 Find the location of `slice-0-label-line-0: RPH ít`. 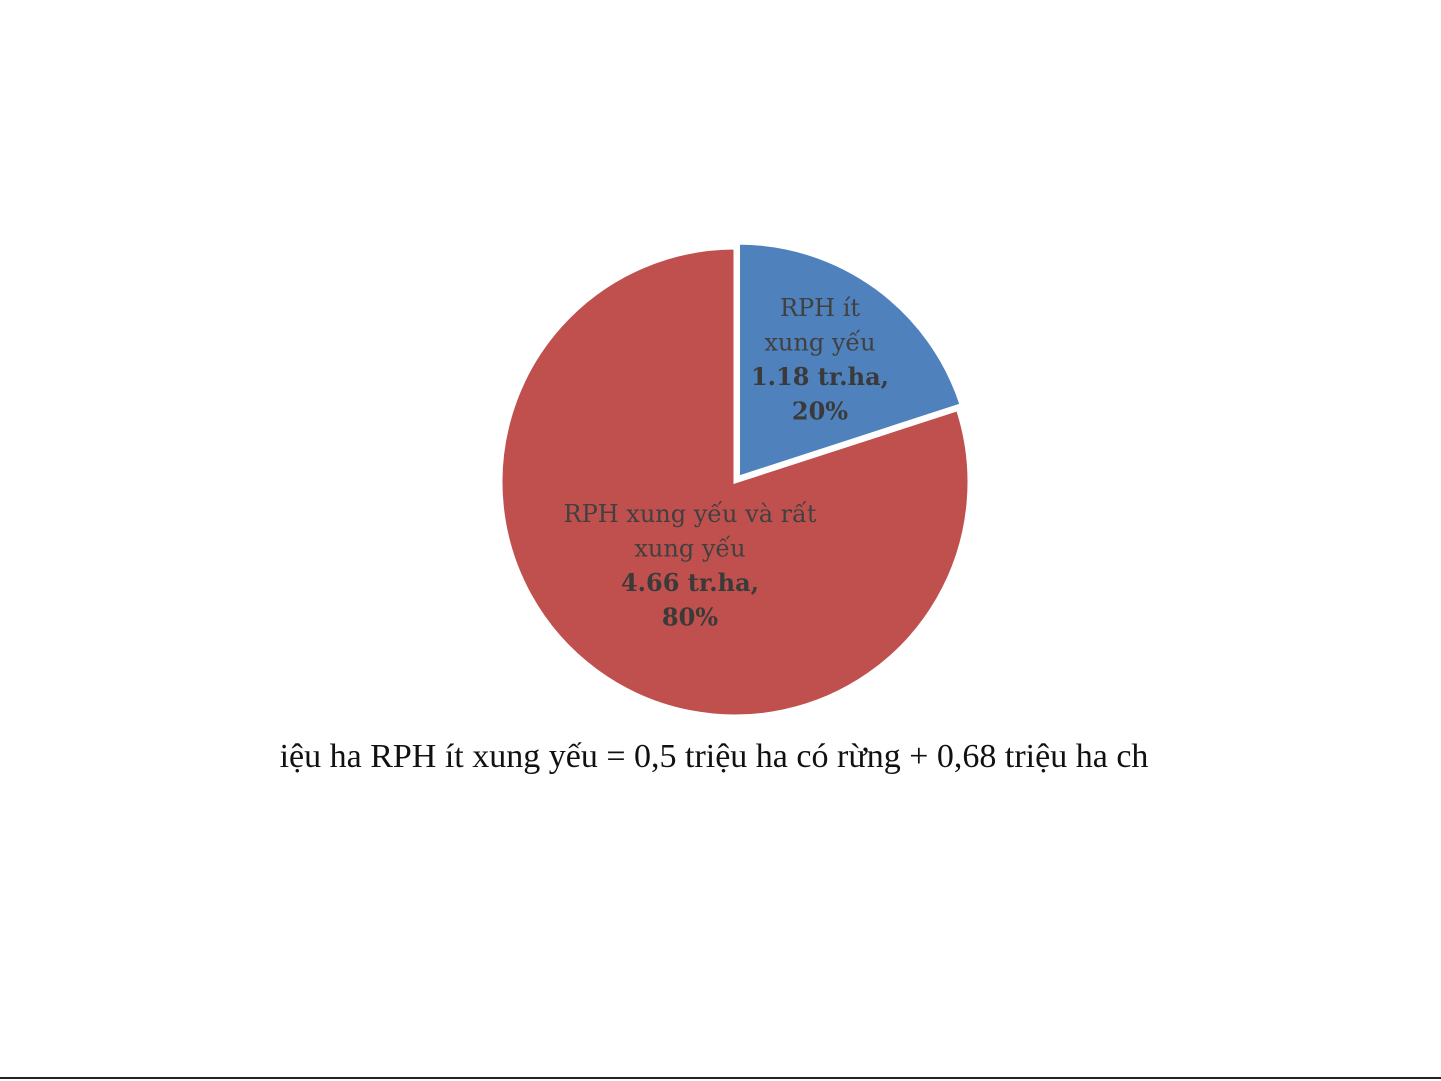

slice-0-label-line-0: RPH ít is located at coordinates (820, 308).